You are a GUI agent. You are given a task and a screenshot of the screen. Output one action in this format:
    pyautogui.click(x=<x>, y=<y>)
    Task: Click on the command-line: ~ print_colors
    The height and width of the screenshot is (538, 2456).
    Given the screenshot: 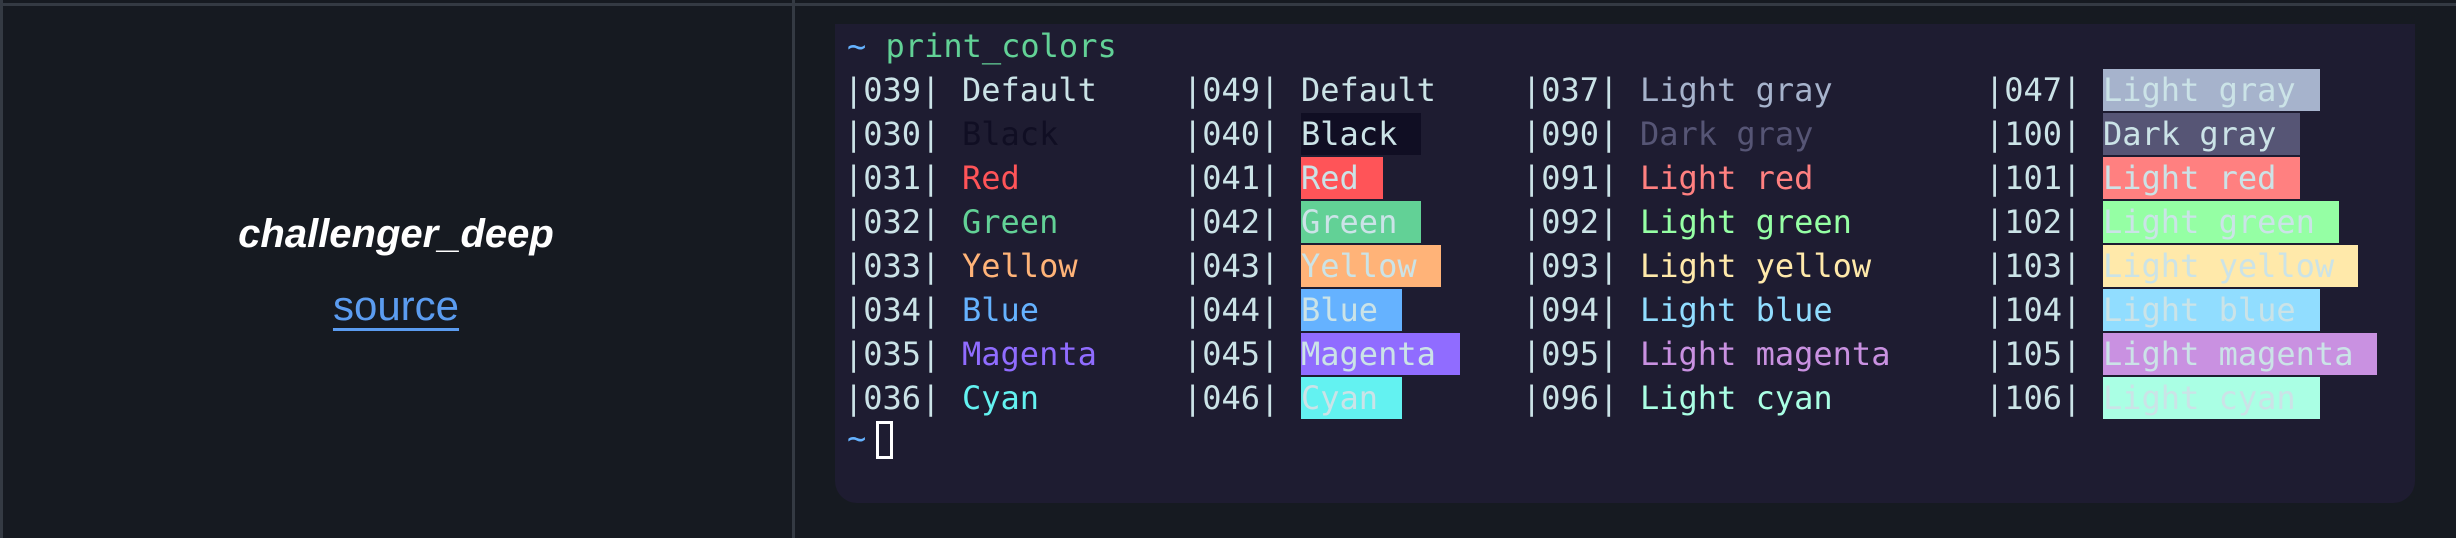 What is the action you would take?
    pyautogui.click(x=982, y=46)
    